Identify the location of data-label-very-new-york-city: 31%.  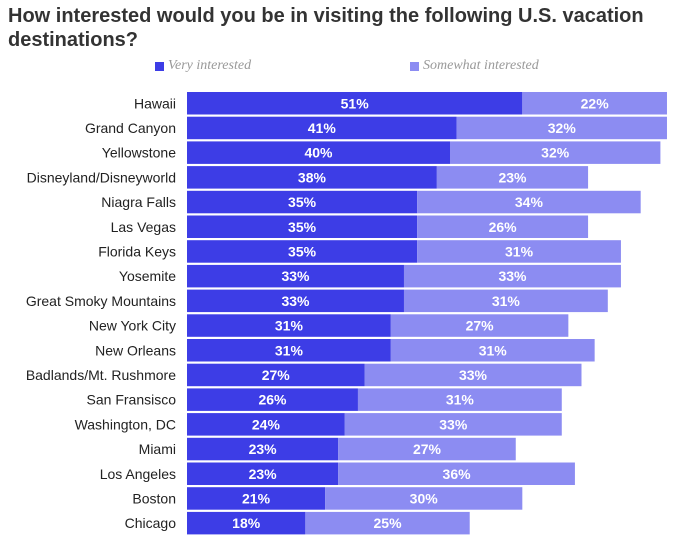
(289, 326).